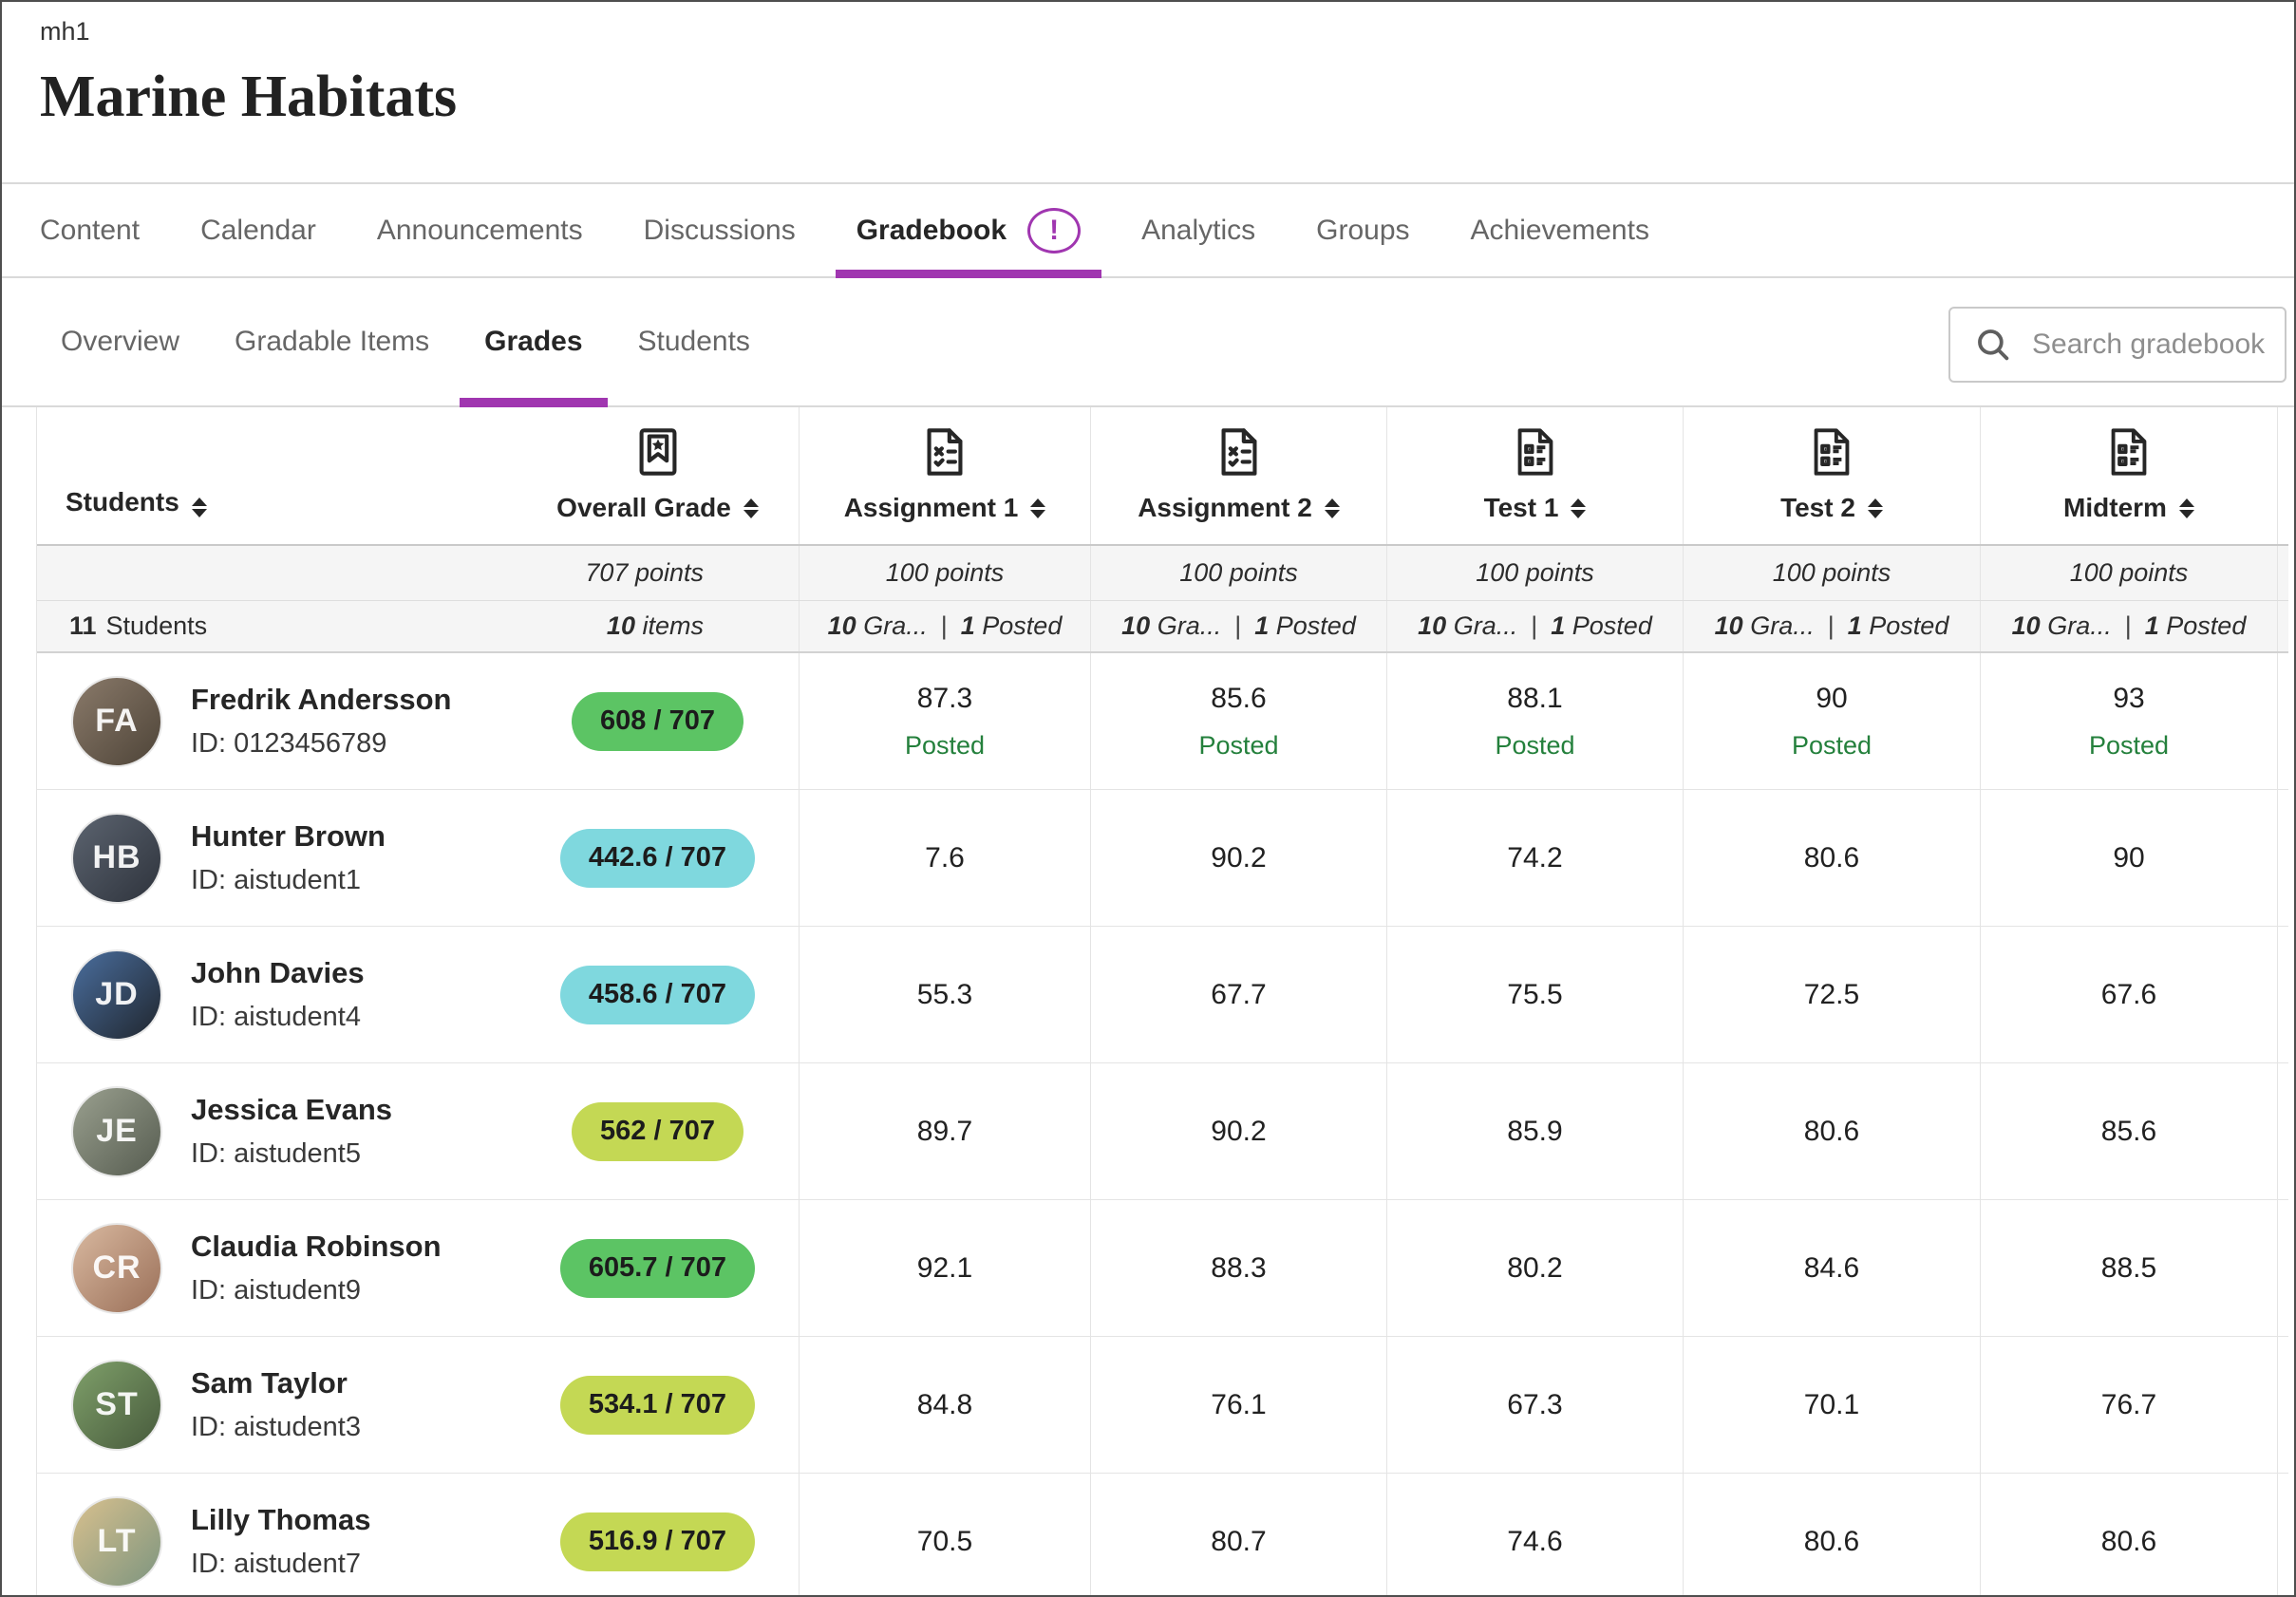  Describe the element at coordinates (1238, 1268) in the screenshot. I see `grade-cell: 88.3` at that location.